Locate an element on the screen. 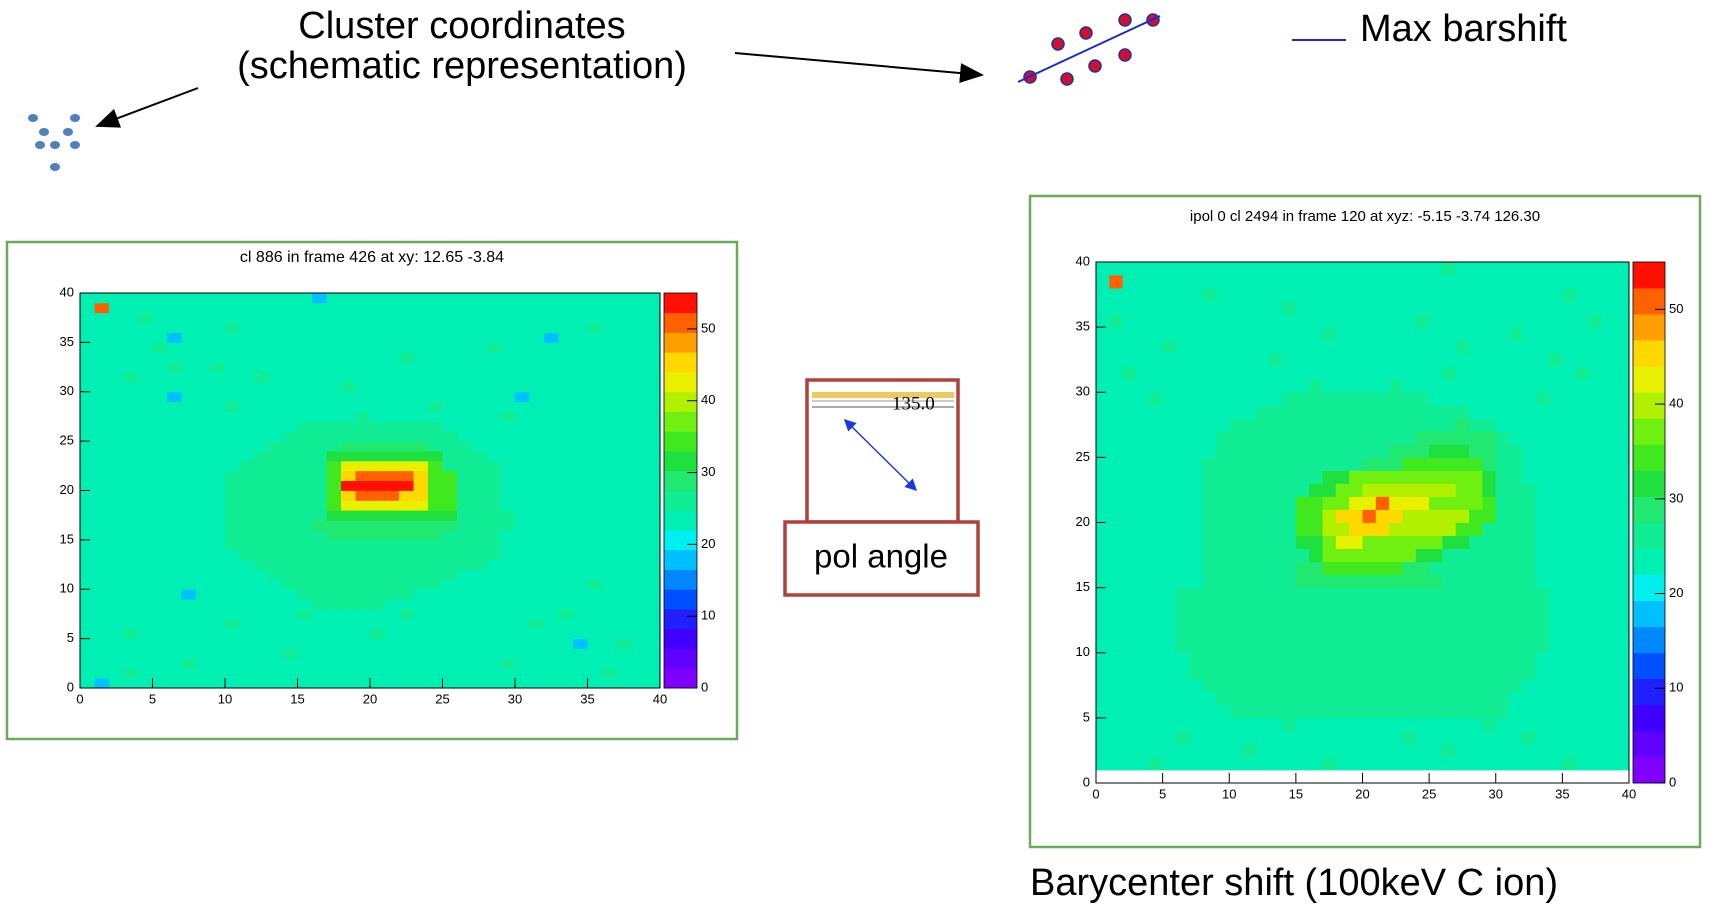 Image resolution: width=1723 pixels, height=911 pixels. cluster-subtitle: (schematic representation) is located at coordinates (462, 66).